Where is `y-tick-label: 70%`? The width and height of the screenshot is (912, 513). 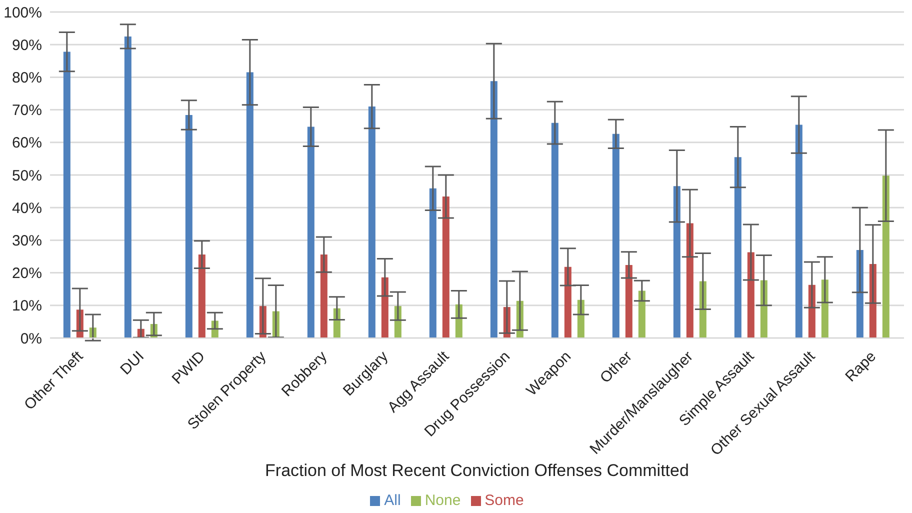
y-tick-label: 70% is located at coordinates (27, 111).